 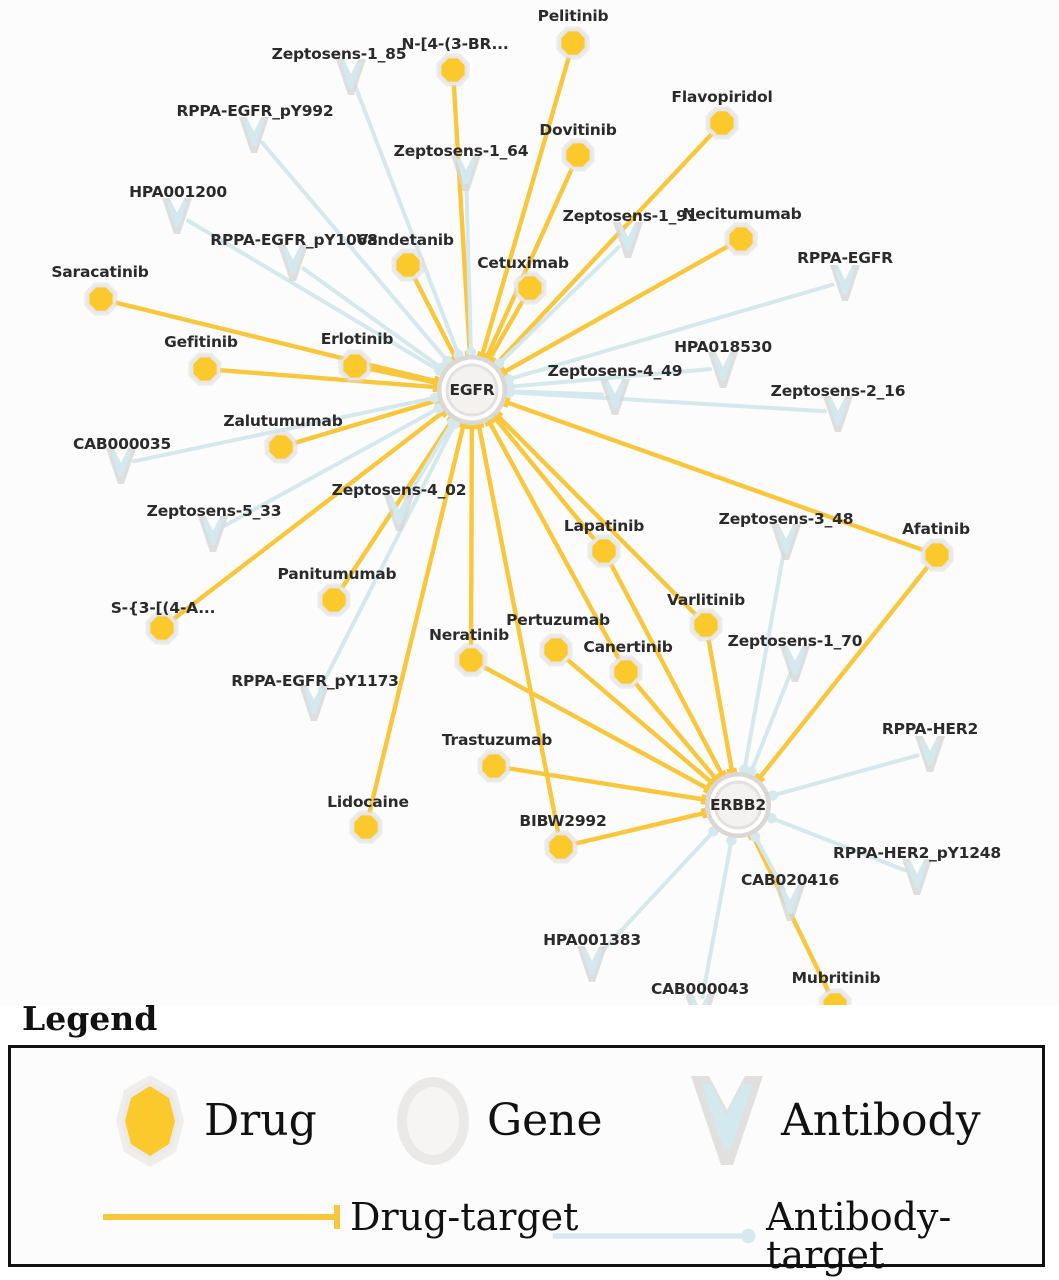 I want to click on gene-ring-icon, so click(x=433, y=1121).